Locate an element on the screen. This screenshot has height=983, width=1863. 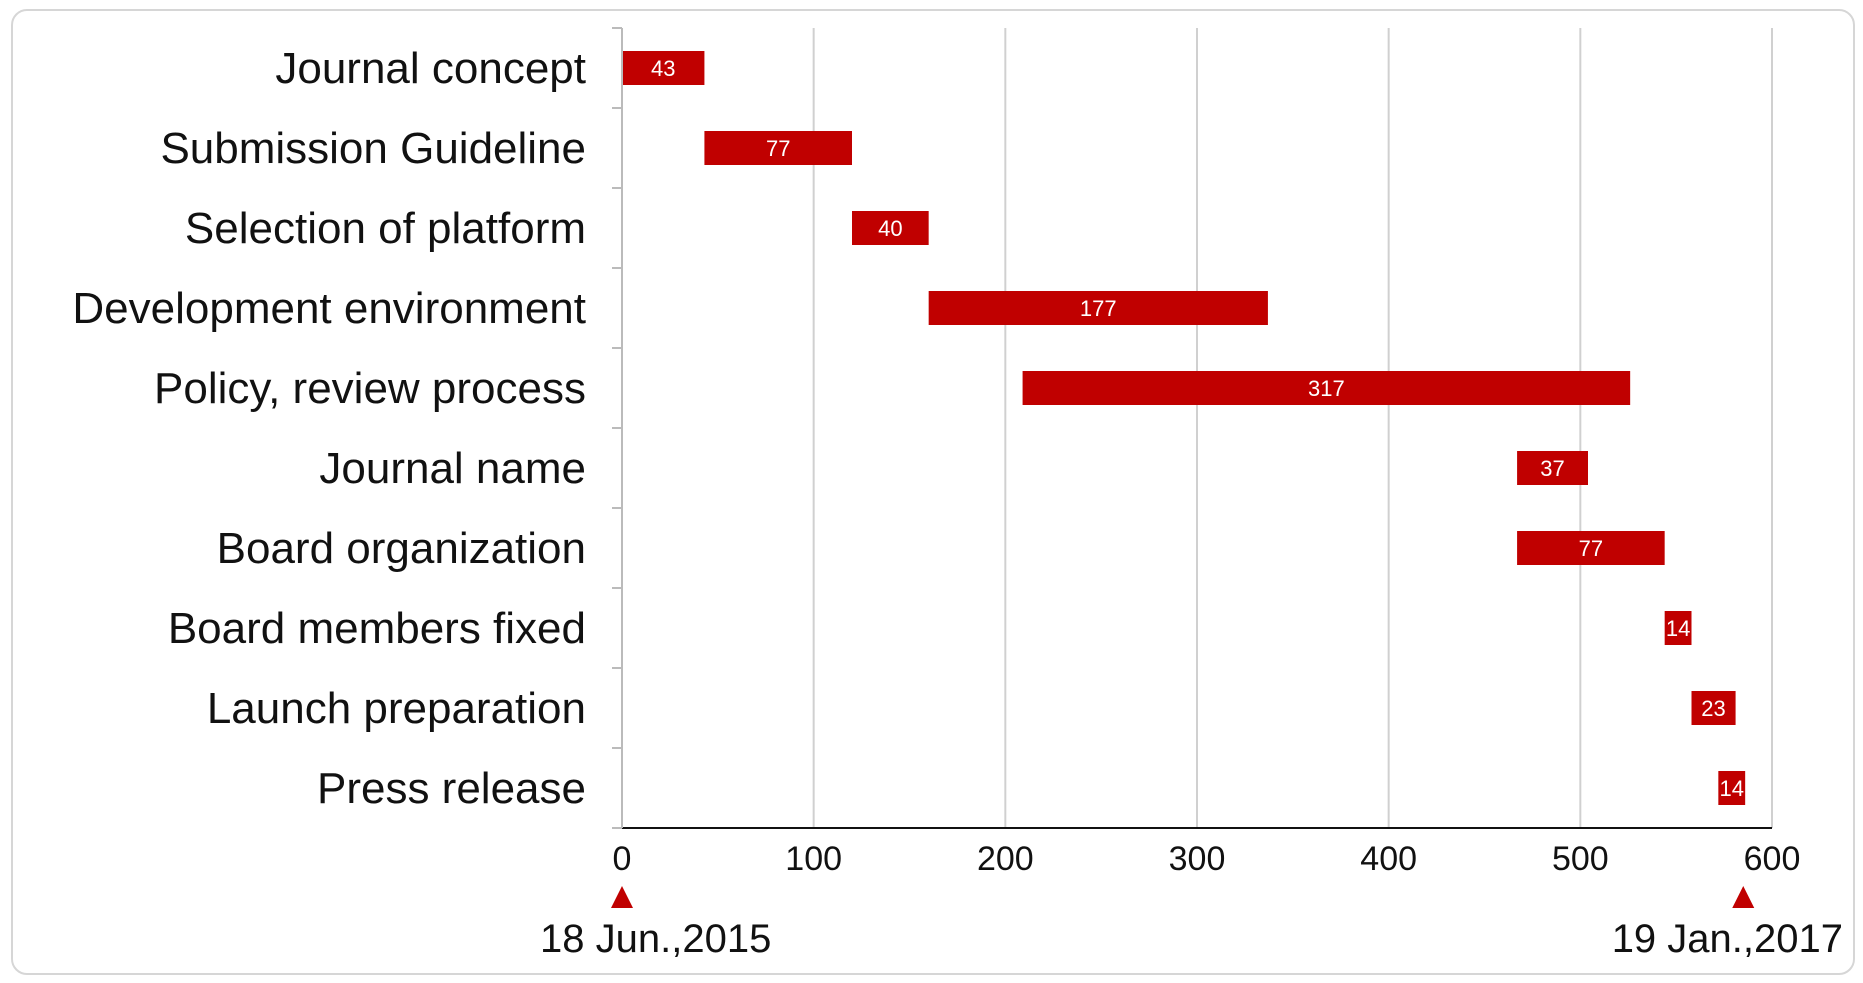
x-tick-label: 100 is located at coordinates (813, 859).